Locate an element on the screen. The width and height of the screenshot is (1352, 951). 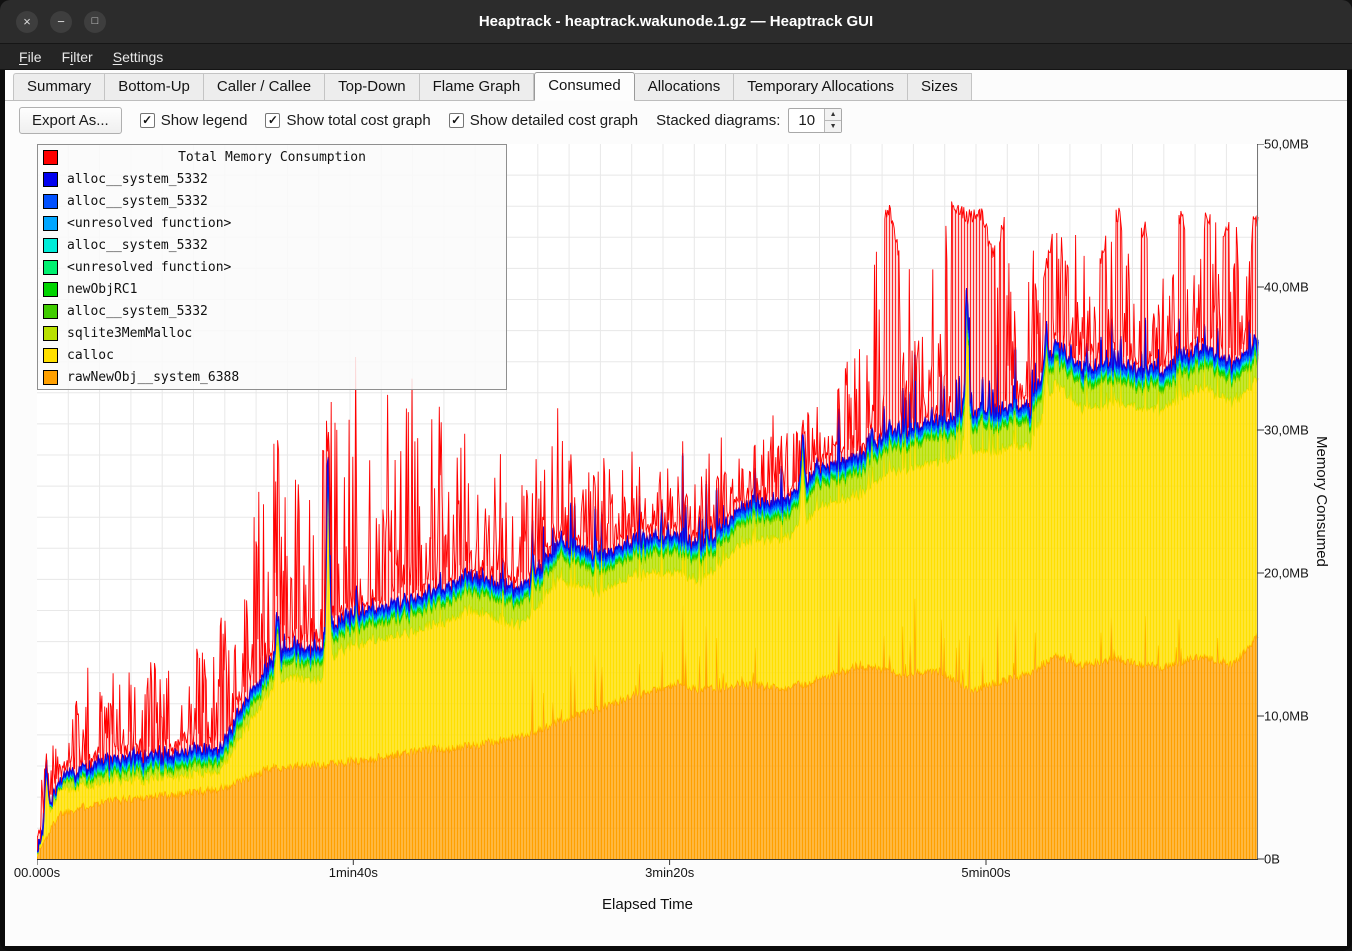
menubar: File Filter Settings is located at coordinates (676, 57).